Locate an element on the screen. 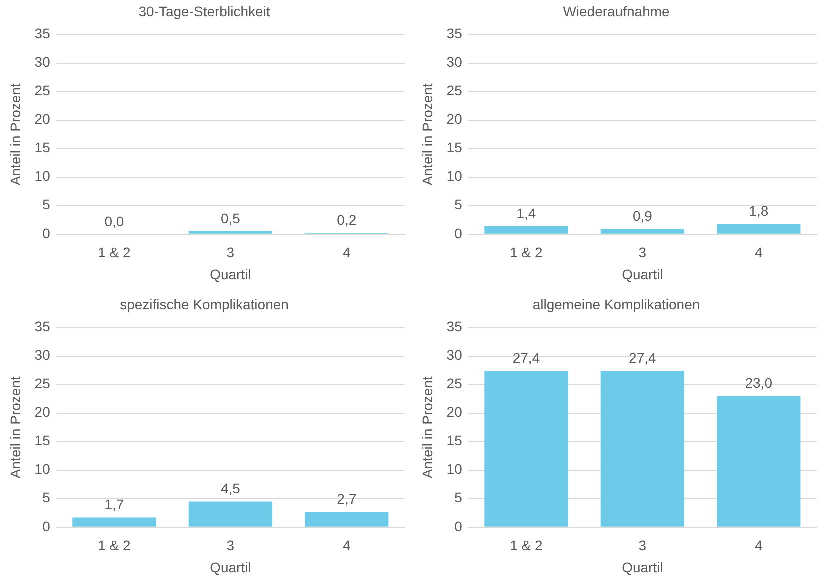  chart-title: Wiederaufnahme is located at coordinates (616, 11).